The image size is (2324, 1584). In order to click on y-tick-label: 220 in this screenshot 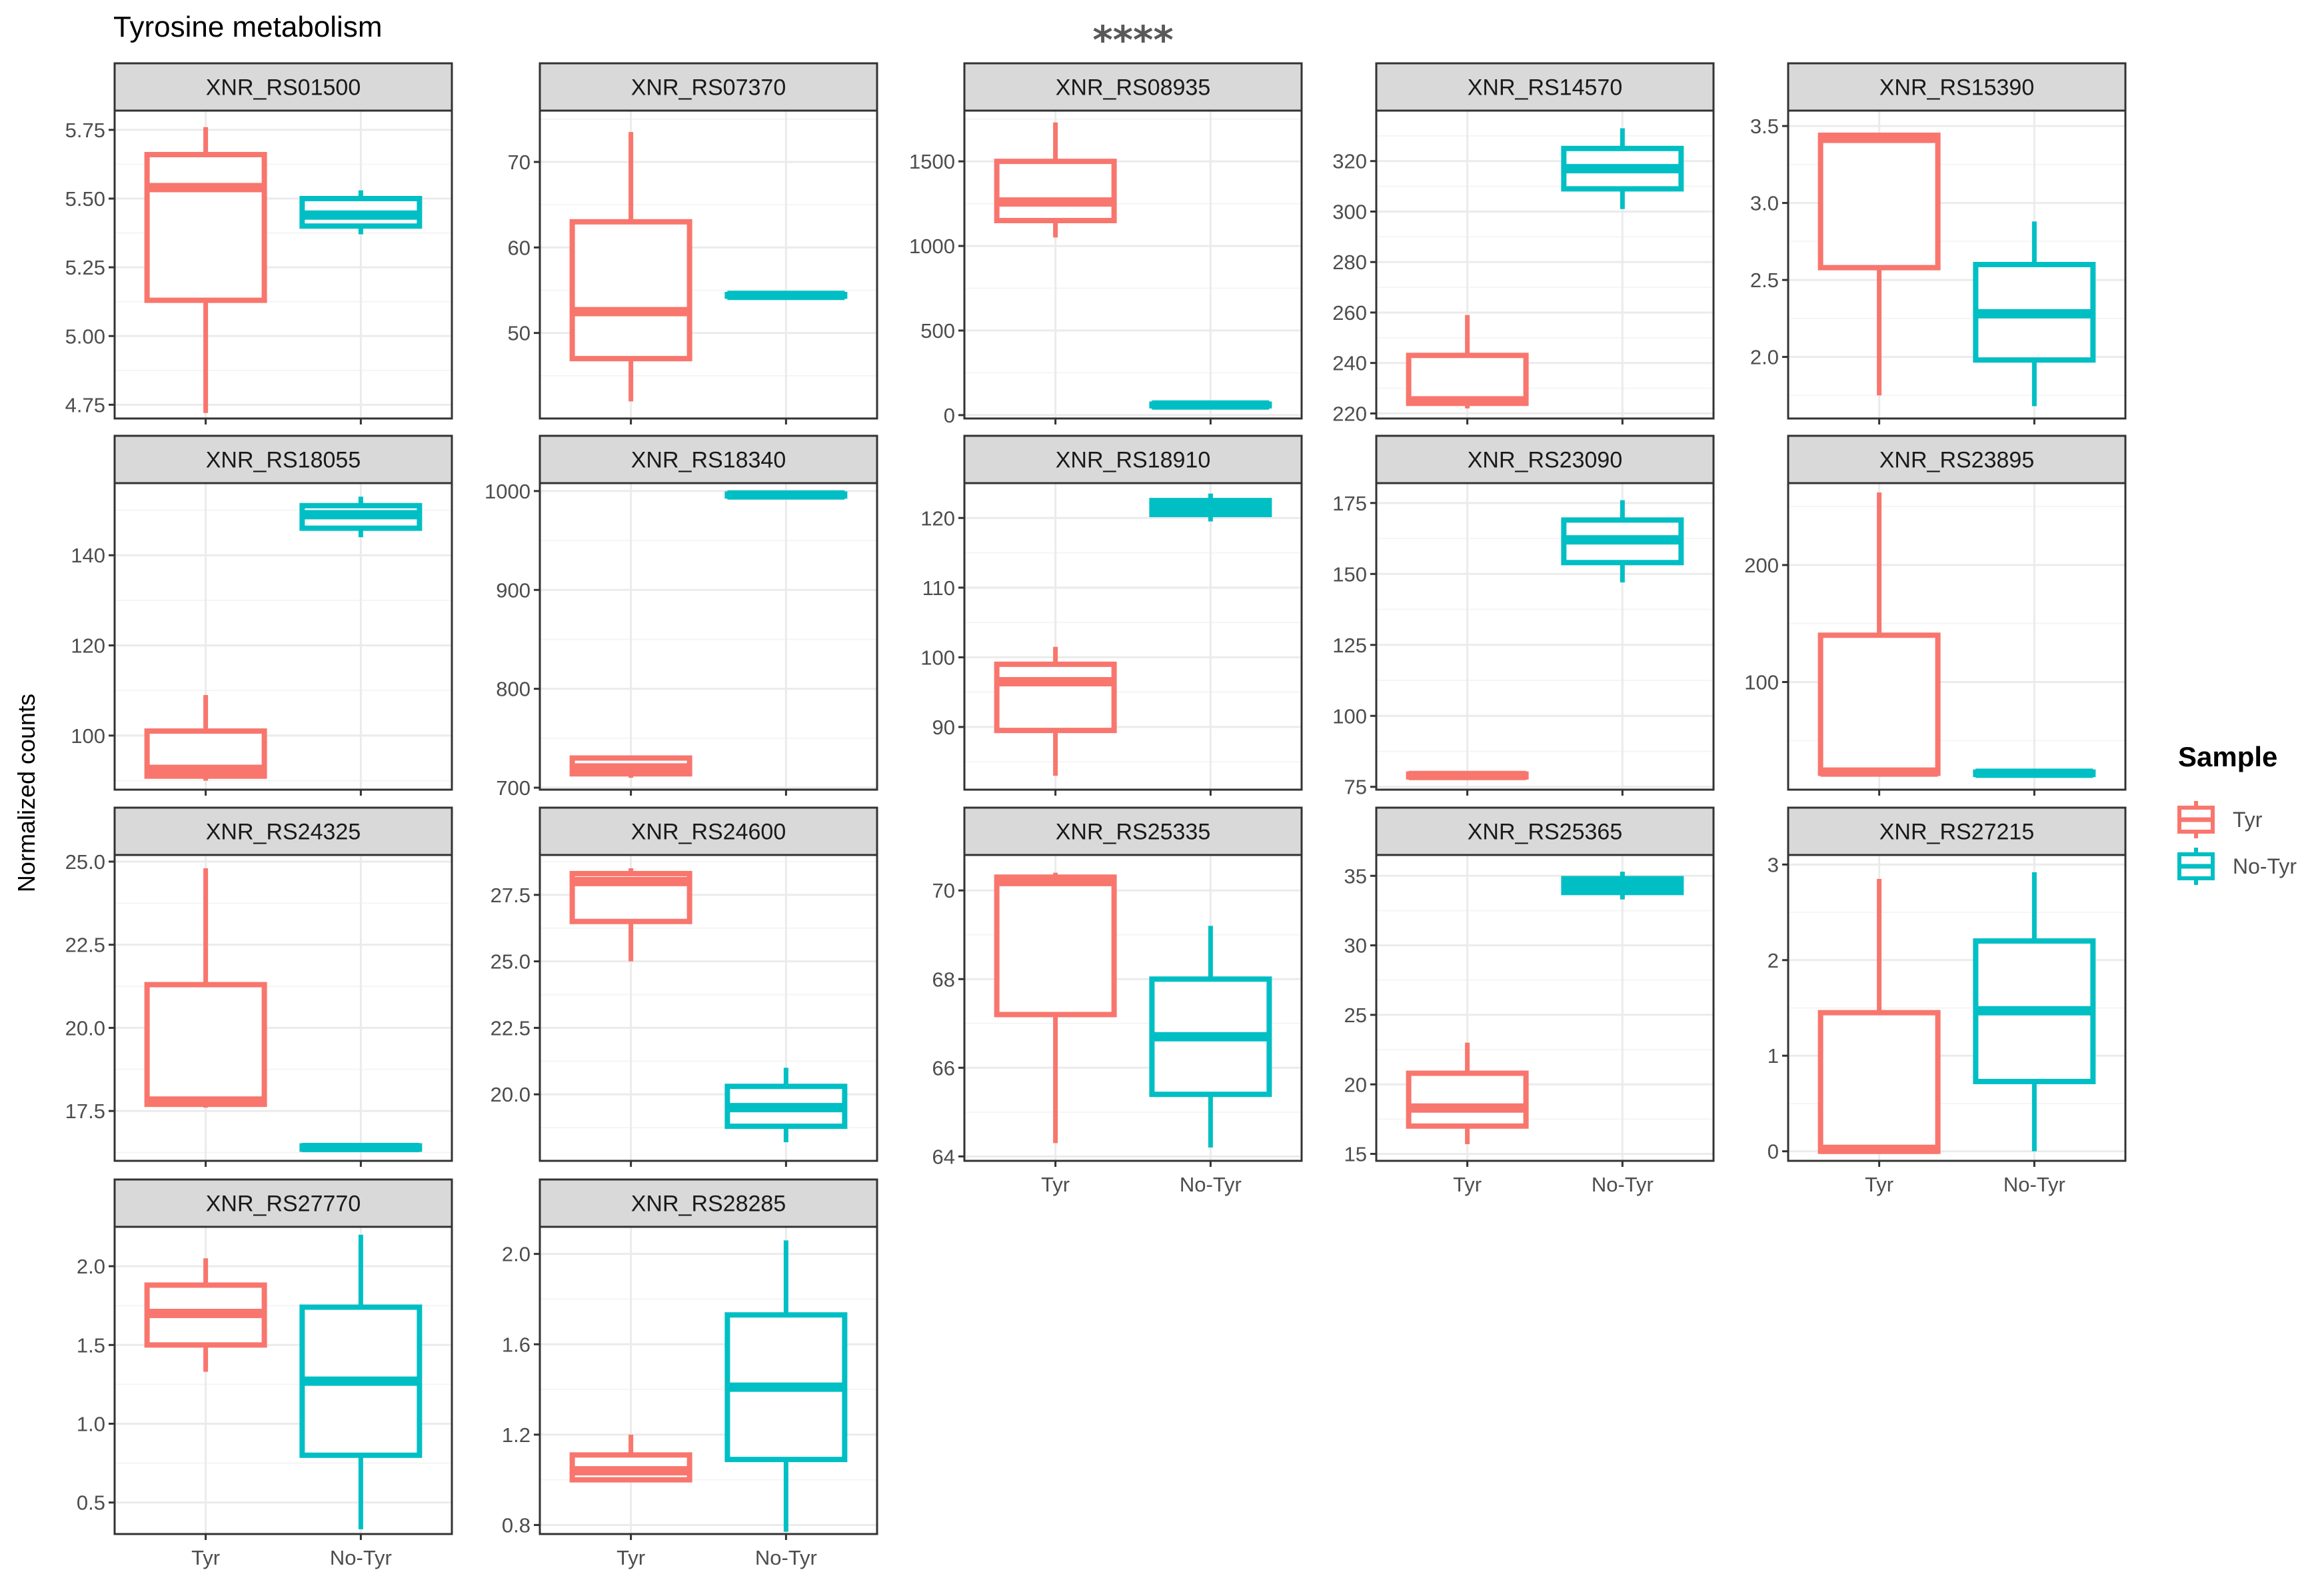, I will do `click(1349, 414)`.